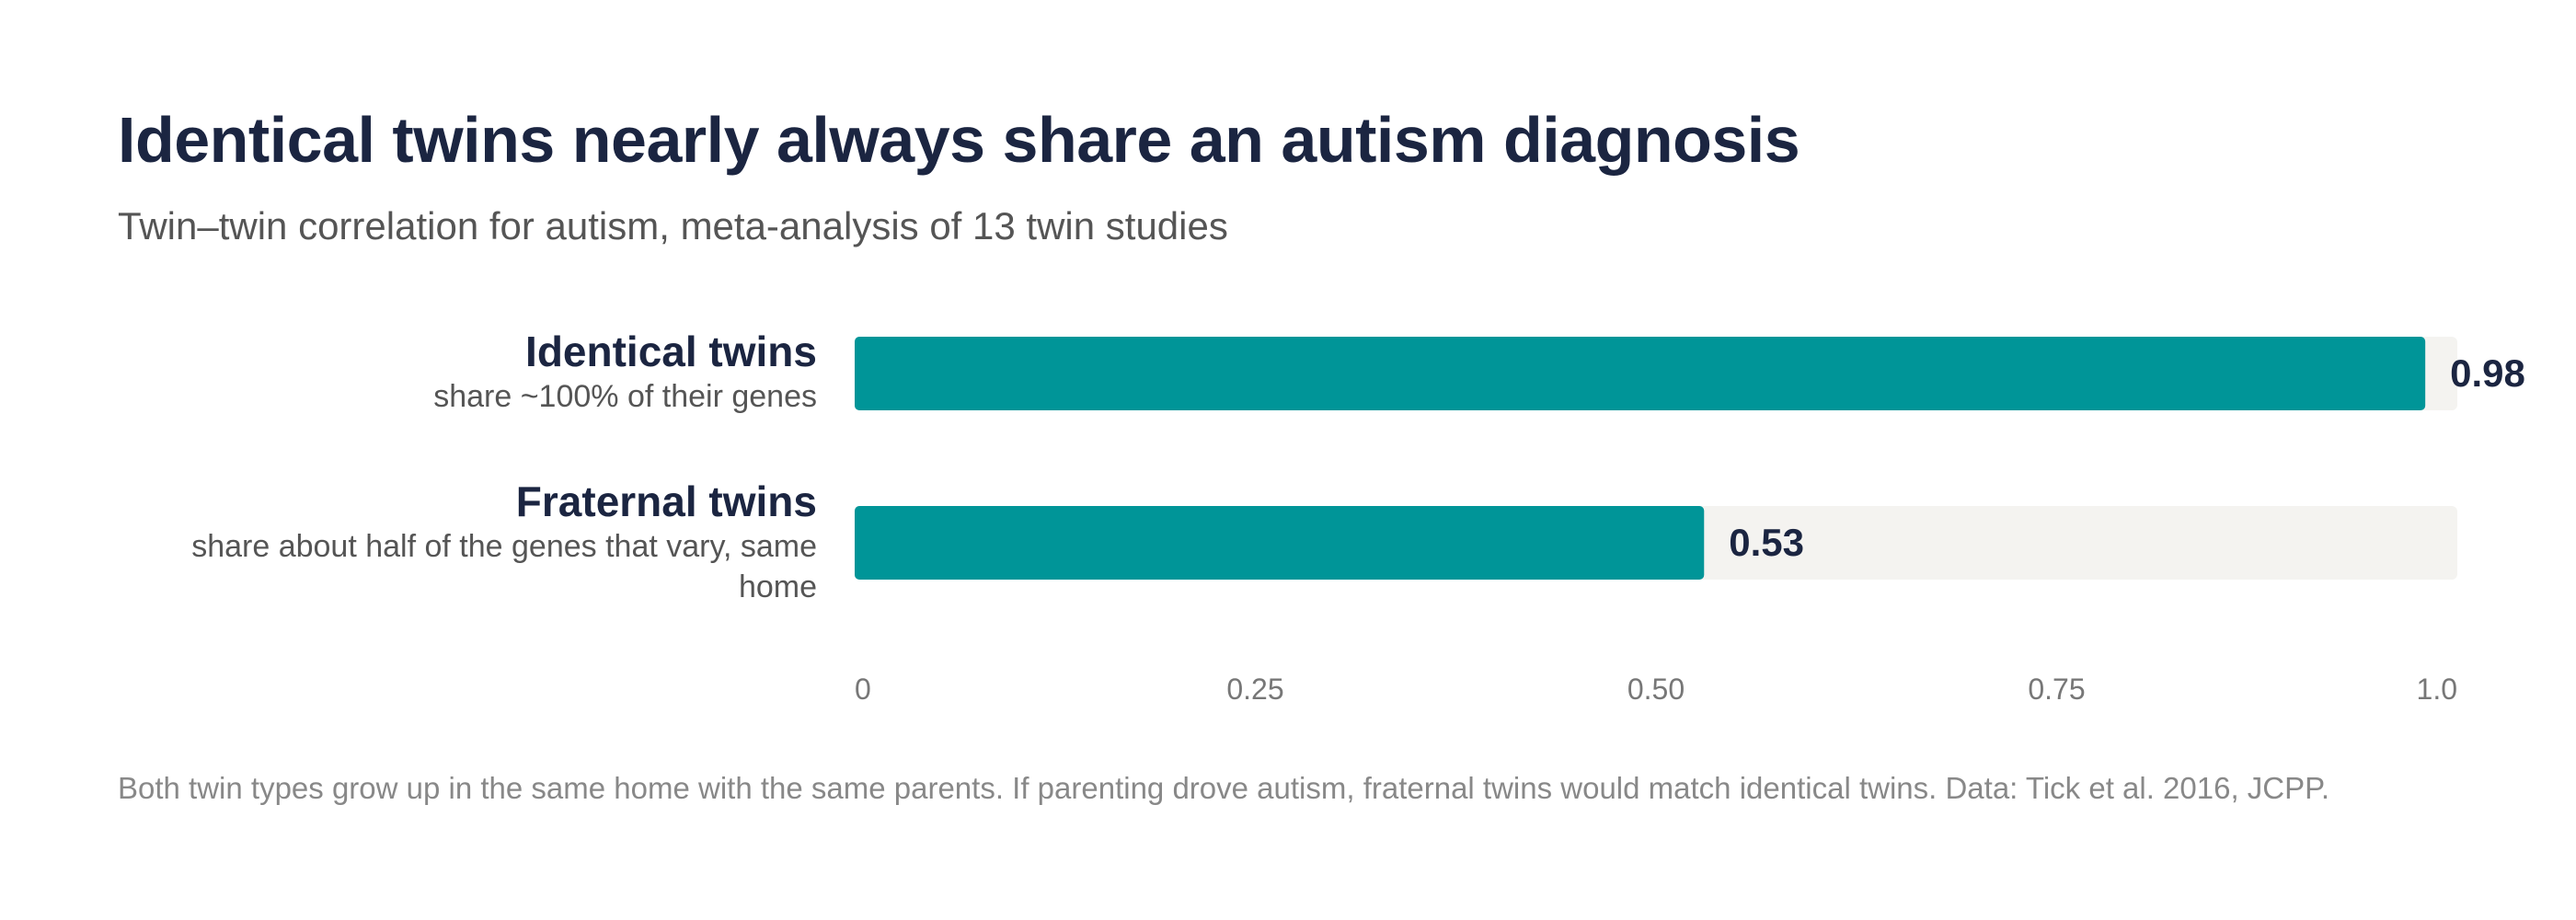 Image resolution: width=2576 pixels, height=920 pixels. Describe the element at coordinates (625, 396) in the screenshot. I see `category-description: share ~100% of their genes` at that location.